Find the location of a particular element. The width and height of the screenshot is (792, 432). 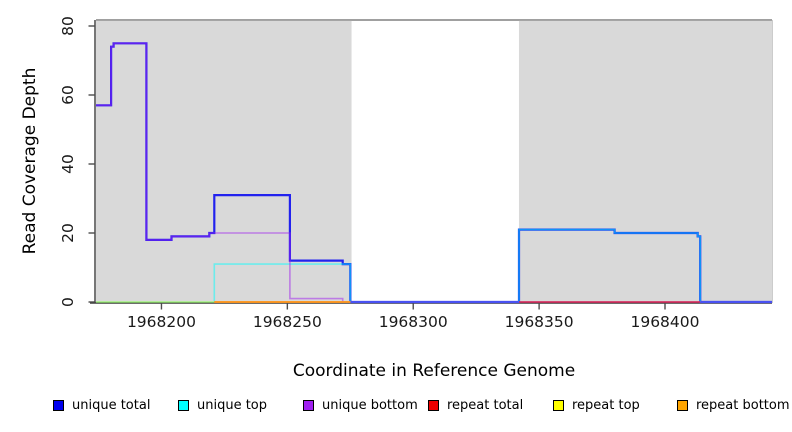

y-tick-label: 80 is located at coordinates (68, 26).